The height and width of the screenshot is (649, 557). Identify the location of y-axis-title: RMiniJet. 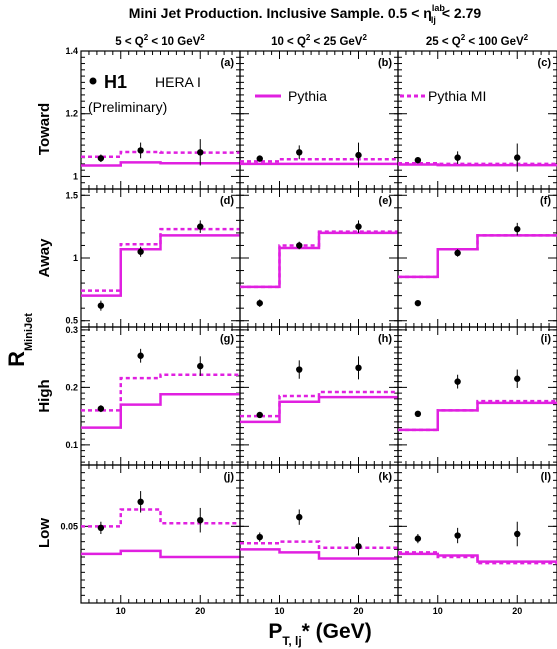
(19, 340).